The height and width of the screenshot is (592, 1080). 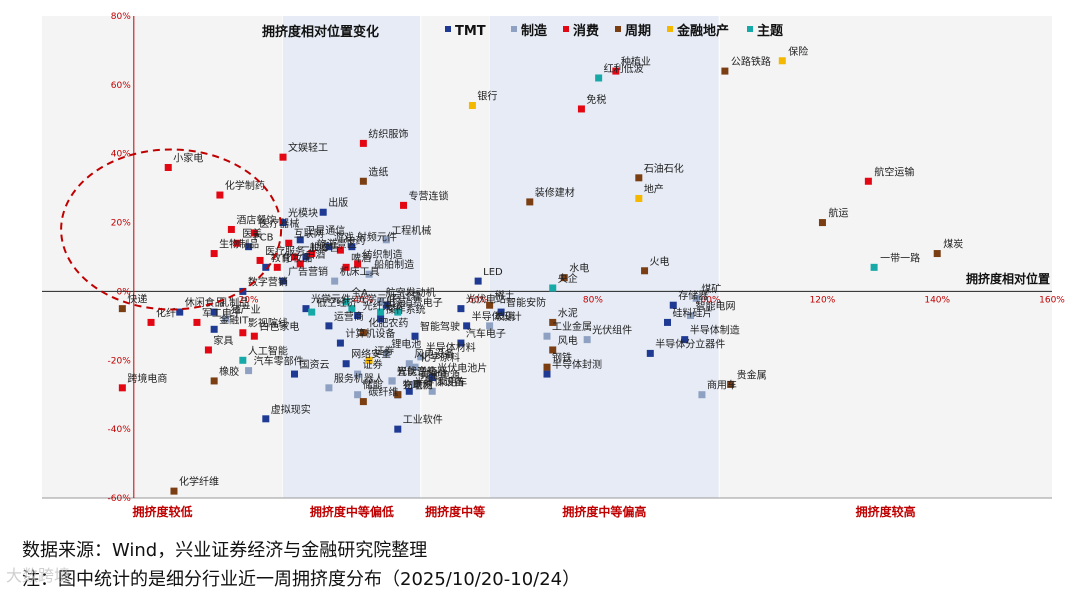 I want to click on data-point-label: 互联网, so click(x=309, y=234).